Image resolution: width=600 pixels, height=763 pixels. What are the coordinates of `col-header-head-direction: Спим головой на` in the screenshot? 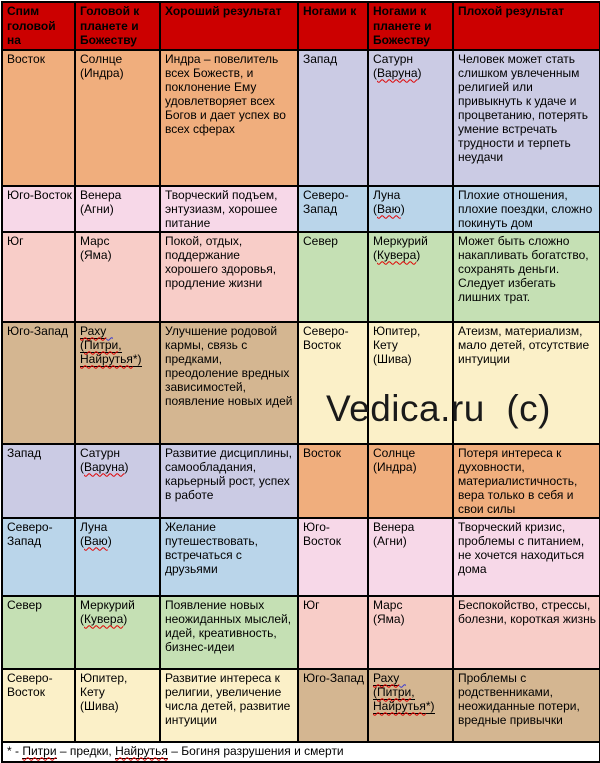 It's located at (38, 26).